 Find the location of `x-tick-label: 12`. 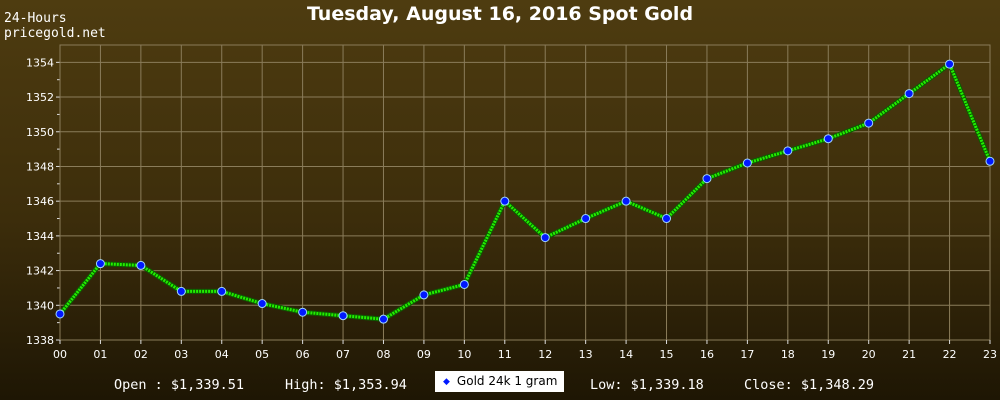

x-tick-label: 12 is located at coordinates (545, 354).